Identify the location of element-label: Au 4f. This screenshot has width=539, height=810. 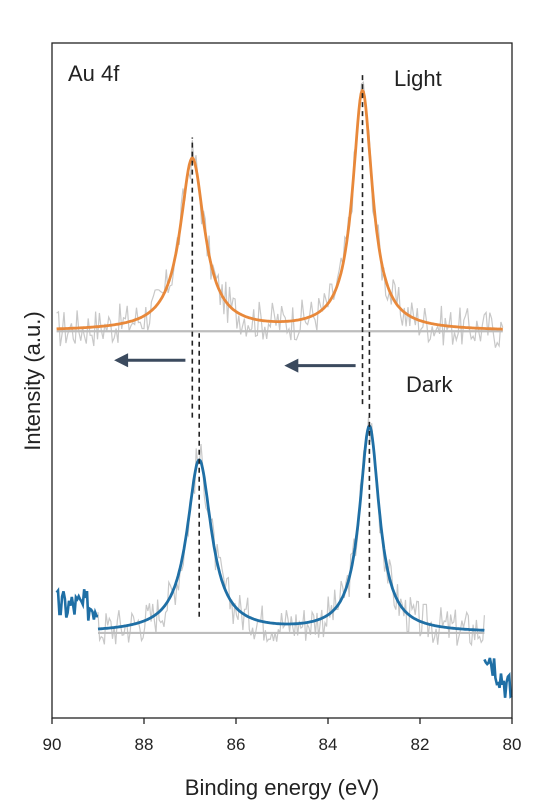
(94, 73).